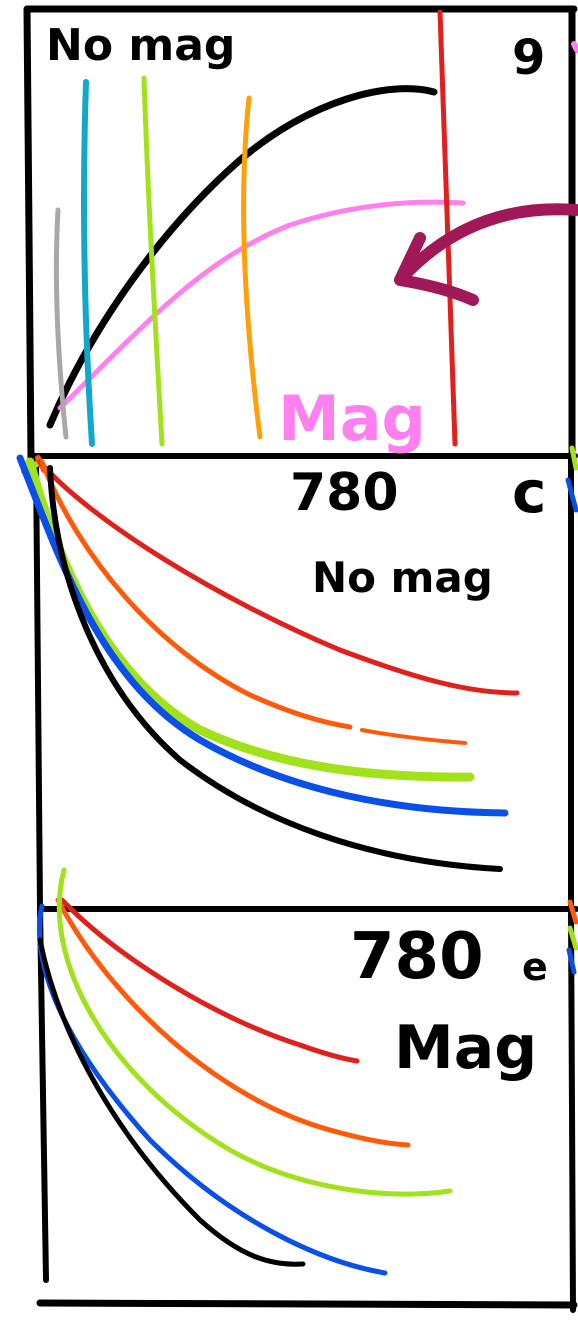  What do you see at coordinates (447, 228) in the screenshot?
I see `red-line` at bounding box center [447, 228].